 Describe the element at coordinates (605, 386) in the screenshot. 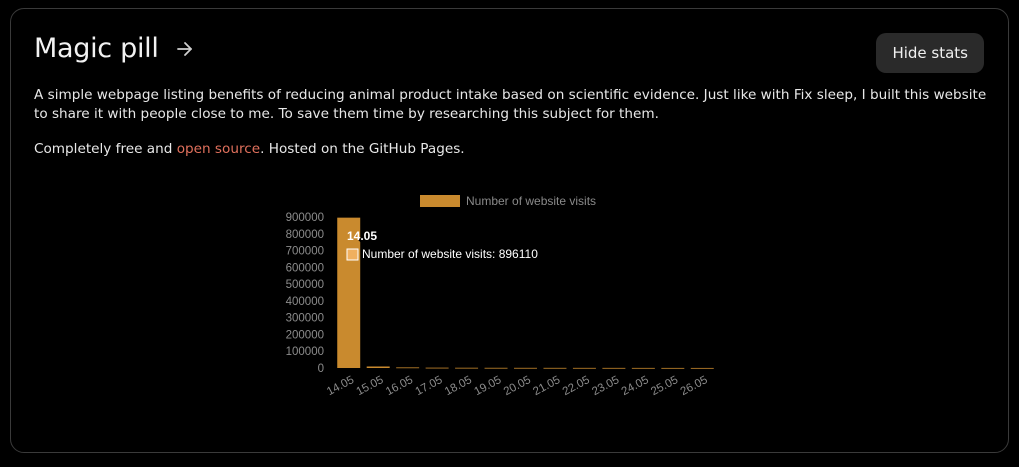

I see `x-tick-label: 23.05` at that location.